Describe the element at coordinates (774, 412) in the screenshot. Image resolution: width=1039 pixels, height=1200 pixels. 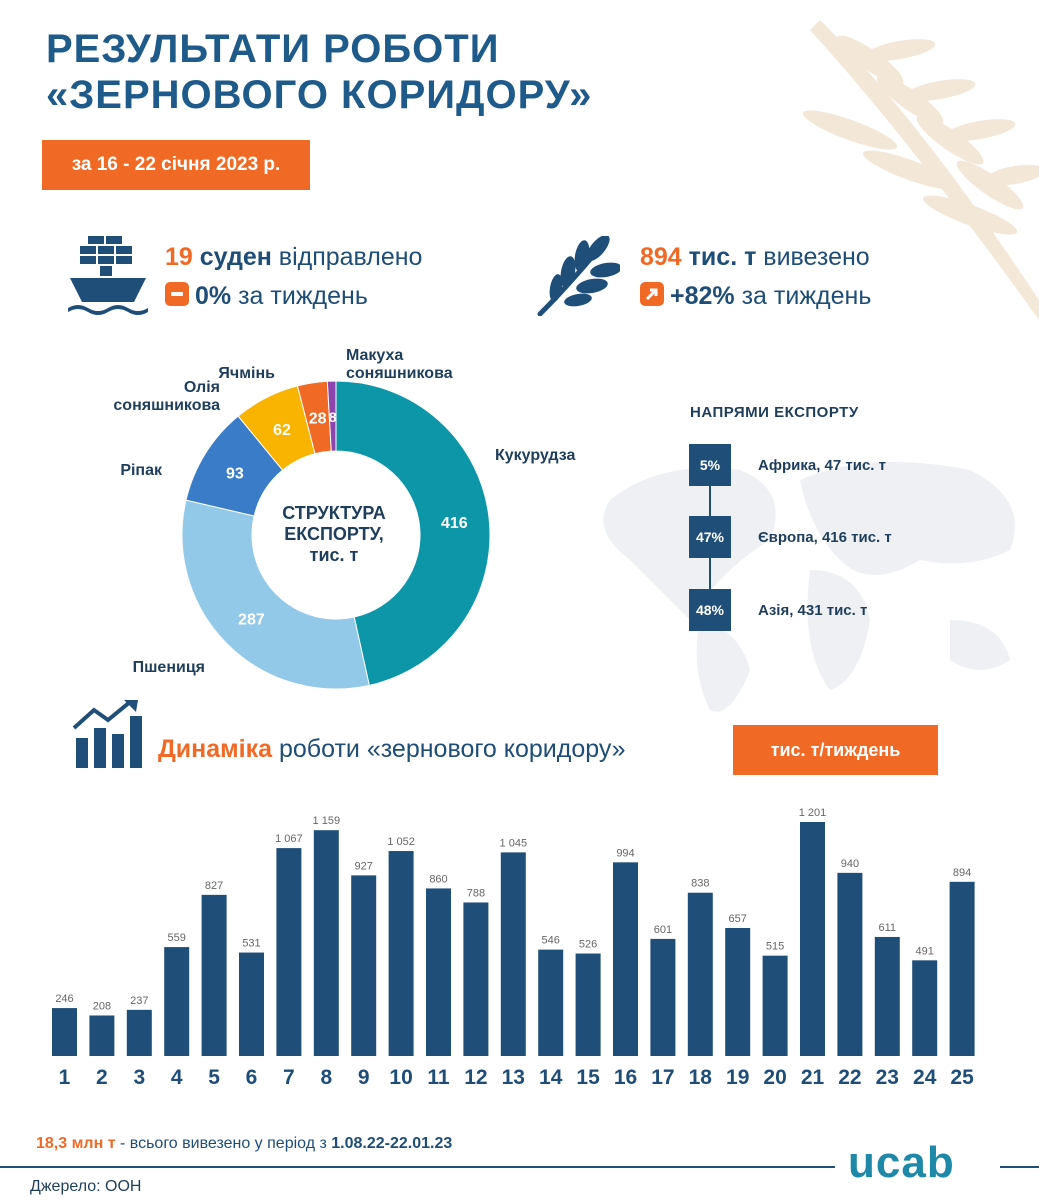
I see `export-directions-title: НАПРЯМИ ЕКСПОРТУ` at that location.